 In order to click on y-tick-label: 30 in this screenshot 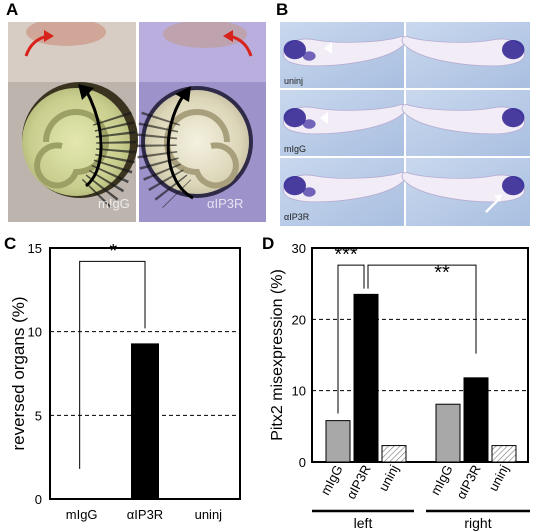, I will do `click(299, 250)`.